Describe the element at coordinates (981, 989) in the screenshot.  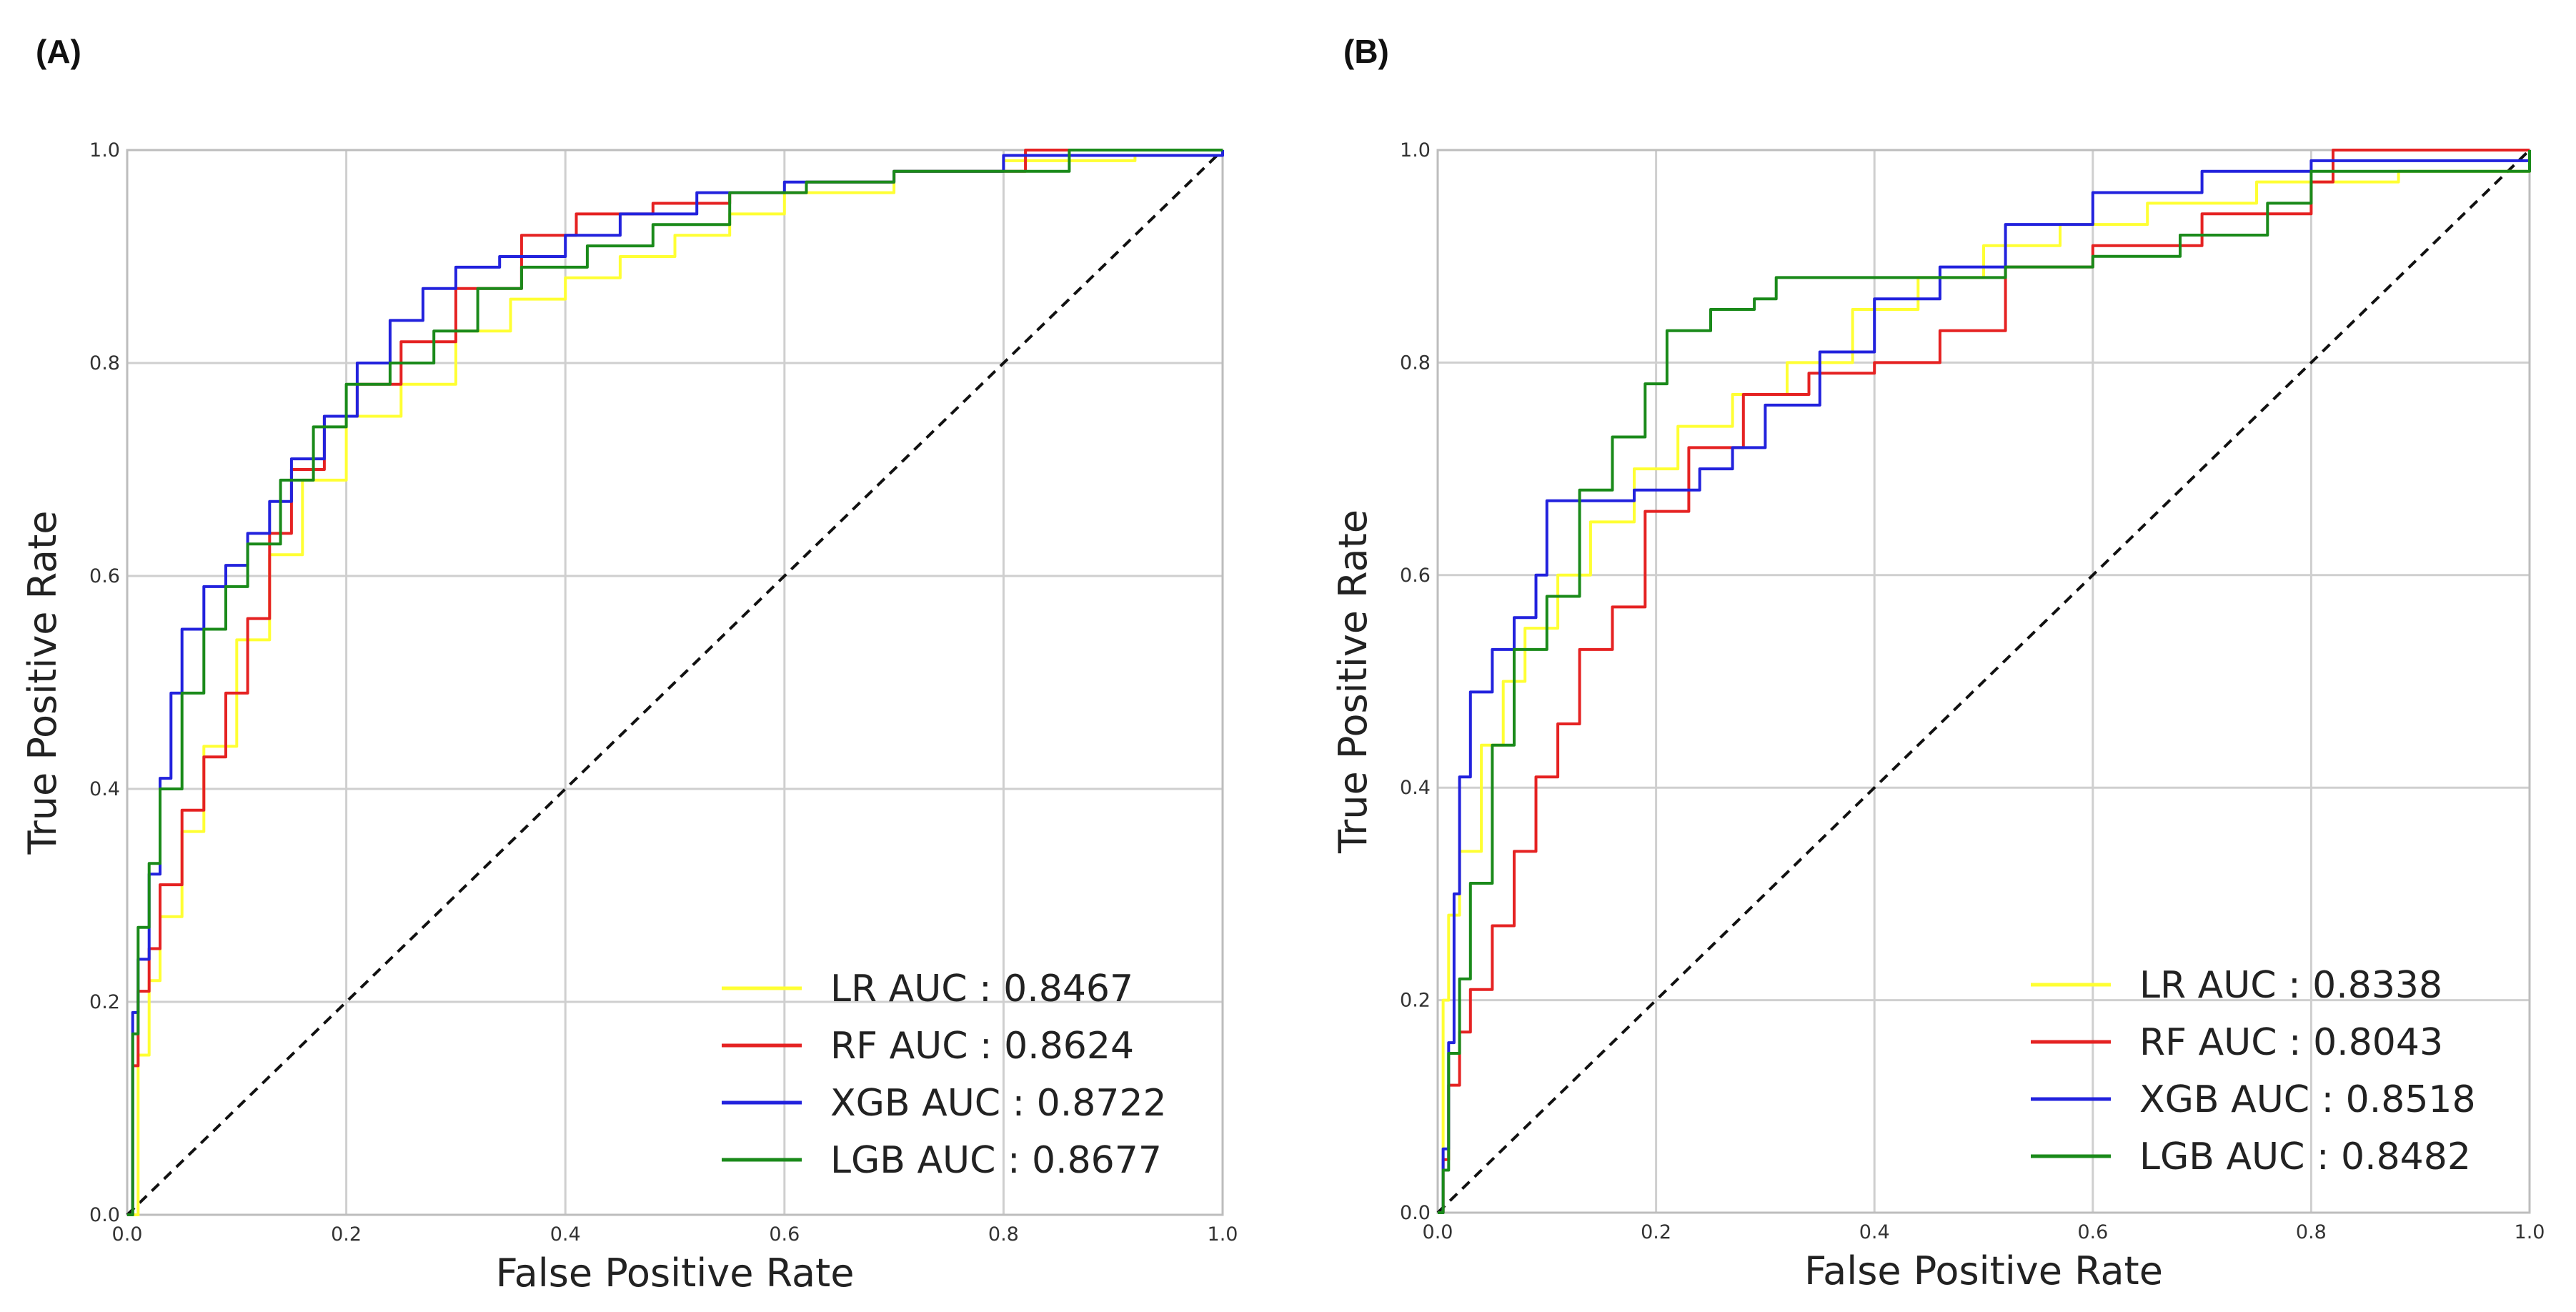
I see `legend-label-lr: LR AUC : 0.8467` at that location.